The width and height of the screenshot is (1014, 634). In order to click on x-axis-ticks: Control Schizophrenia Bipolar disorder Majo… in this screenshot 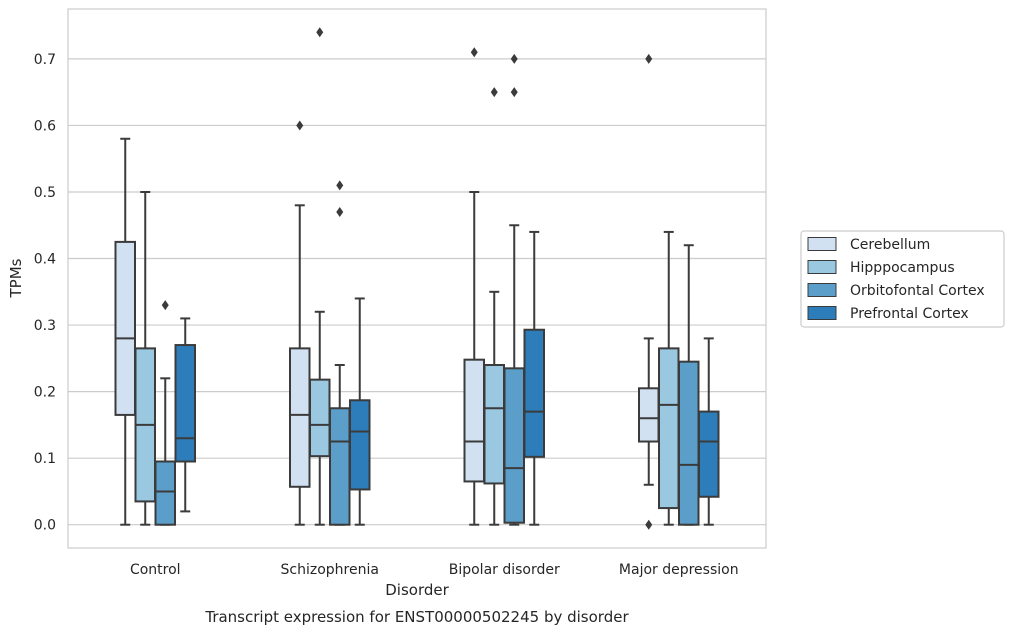, I will do `click(434, 570)`.